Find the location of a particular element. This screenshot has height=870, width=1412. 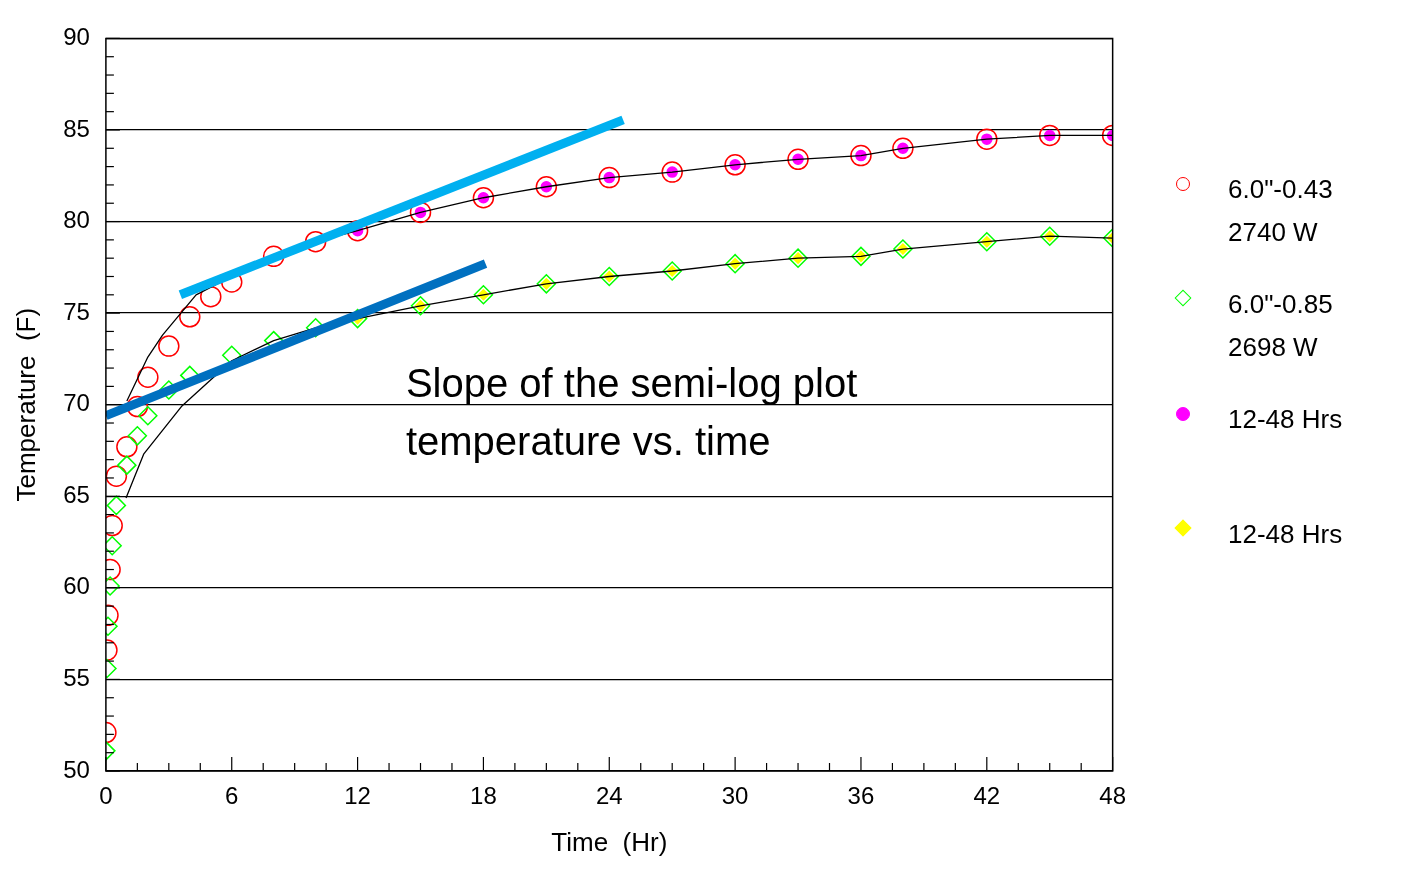

y-axis-title: Temperature (F) is located at coordinates (25, 404).